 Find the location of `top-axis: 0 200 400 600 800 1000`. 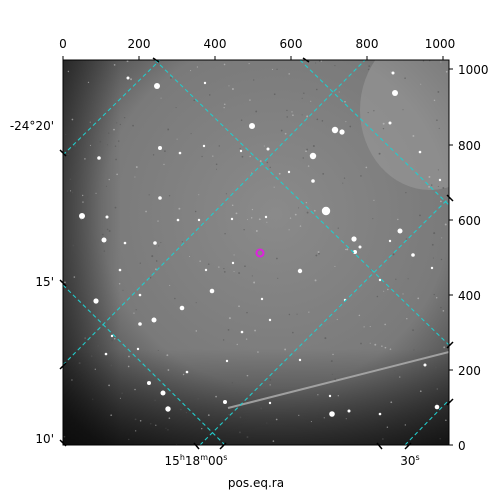

top-axis: 0 200 400 600 800 1000 is located at coordinates (257, 50).